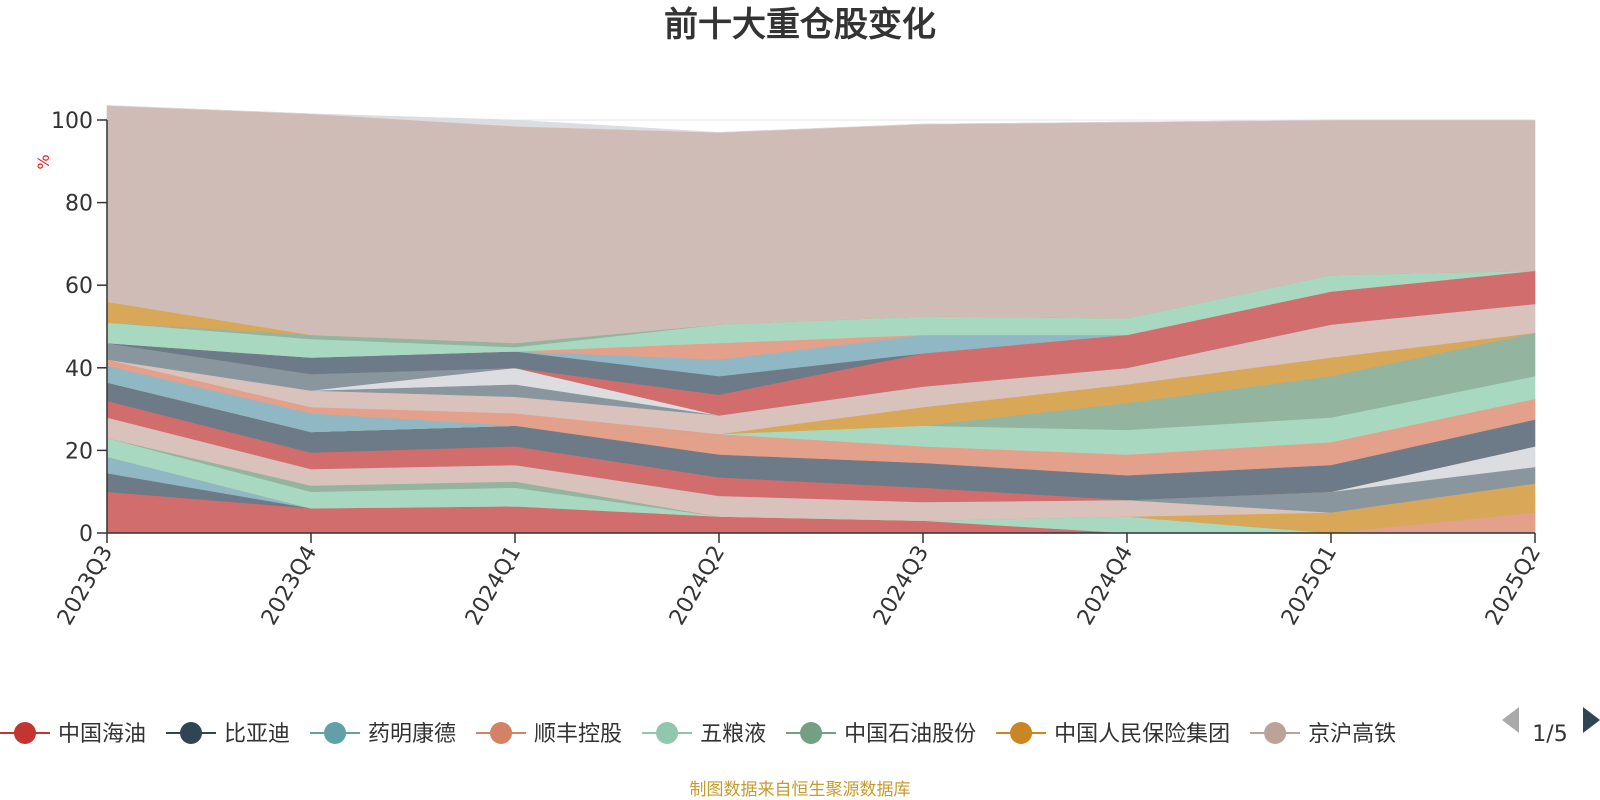  I want to click on y-tick-label: 80, so click(79, 204).